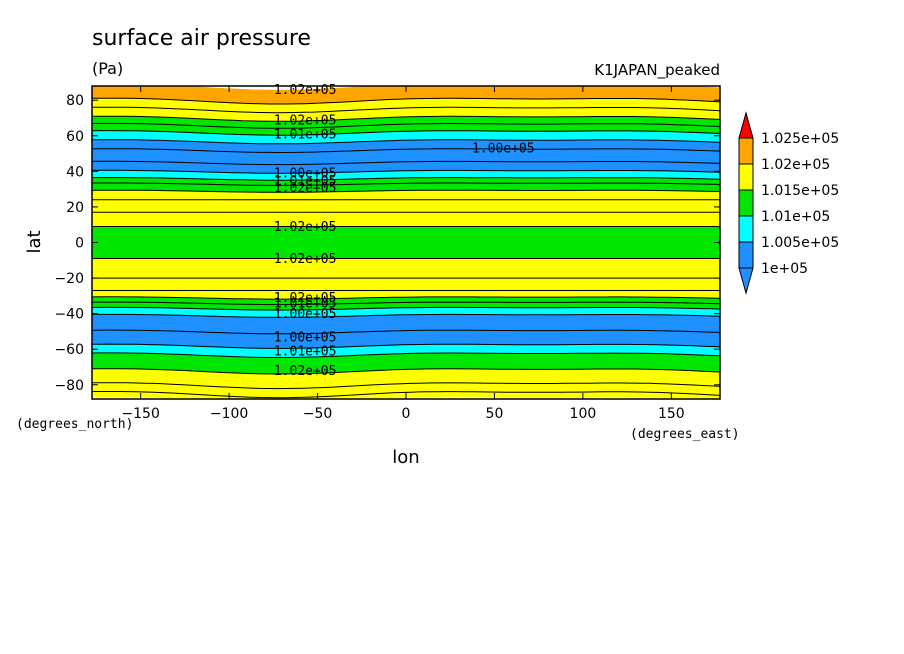 This screenshot has width=904, height=654. Describe the element at coordinates (305, 337) in the screenshot. I see `contour-label-12: 1.00e+05` at that location.